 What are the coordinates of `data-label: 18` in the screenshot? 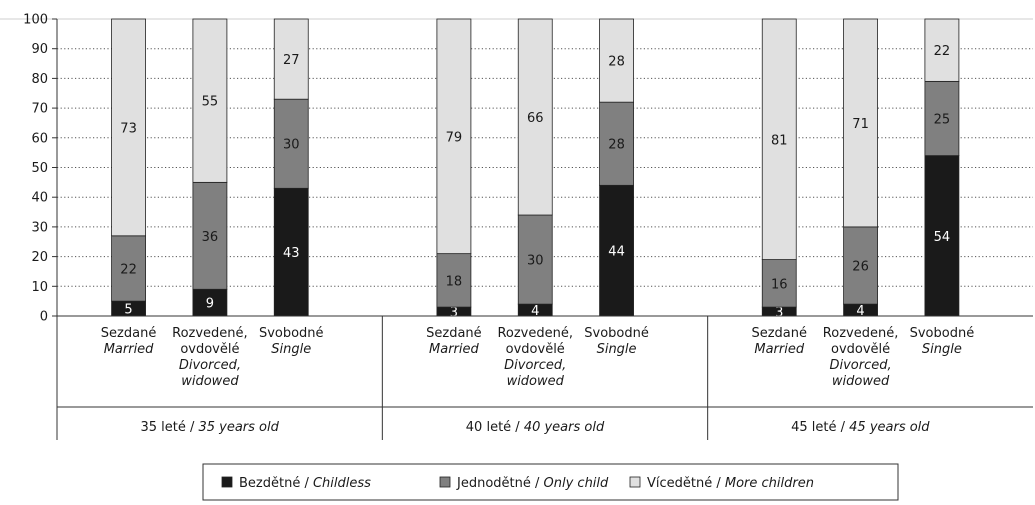 It's located at (454, 281).